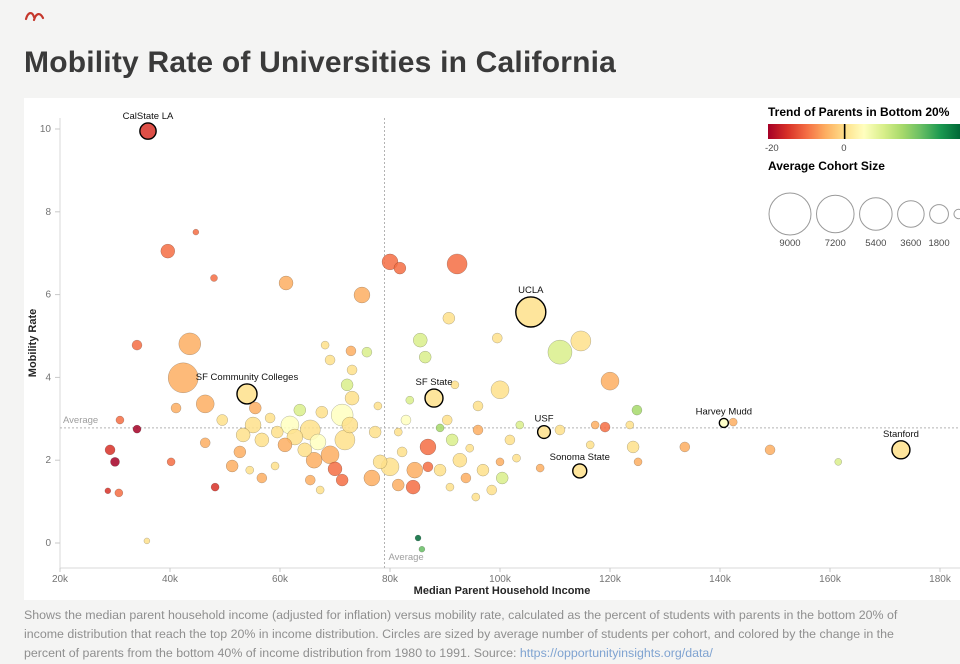 The height and width of the screenshot is (664, 960). Describe the element at coordinates (901, 450) in the screenshot. I see `data-point-stanford` at that location.